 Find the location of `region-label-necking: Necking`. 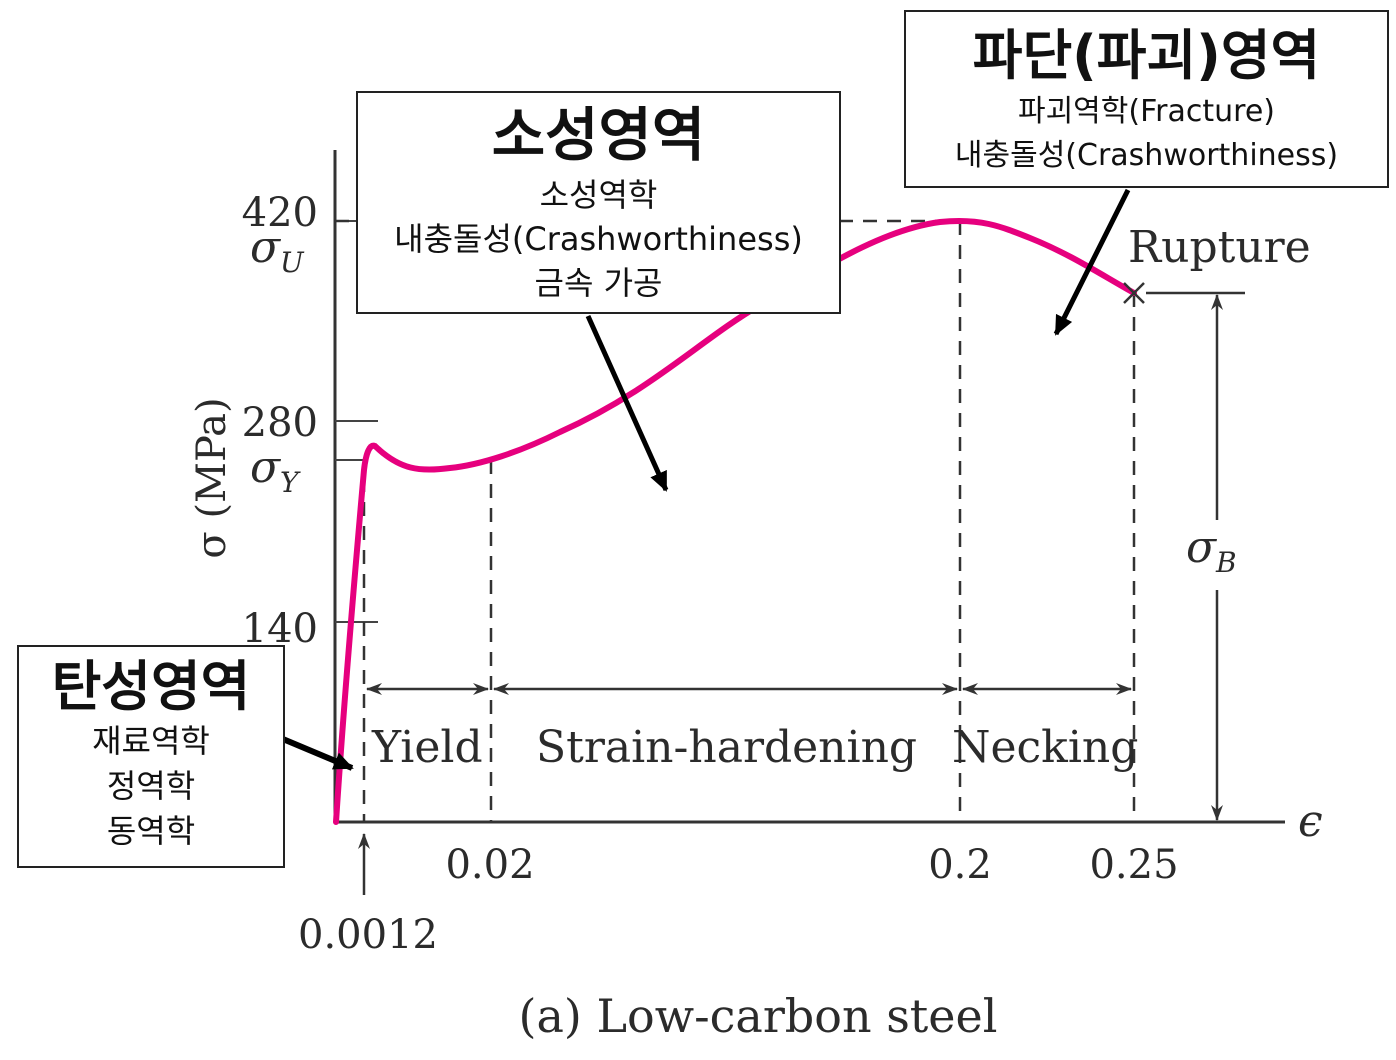

region-label-necking: Necking is located at coordinates (1045, 747).